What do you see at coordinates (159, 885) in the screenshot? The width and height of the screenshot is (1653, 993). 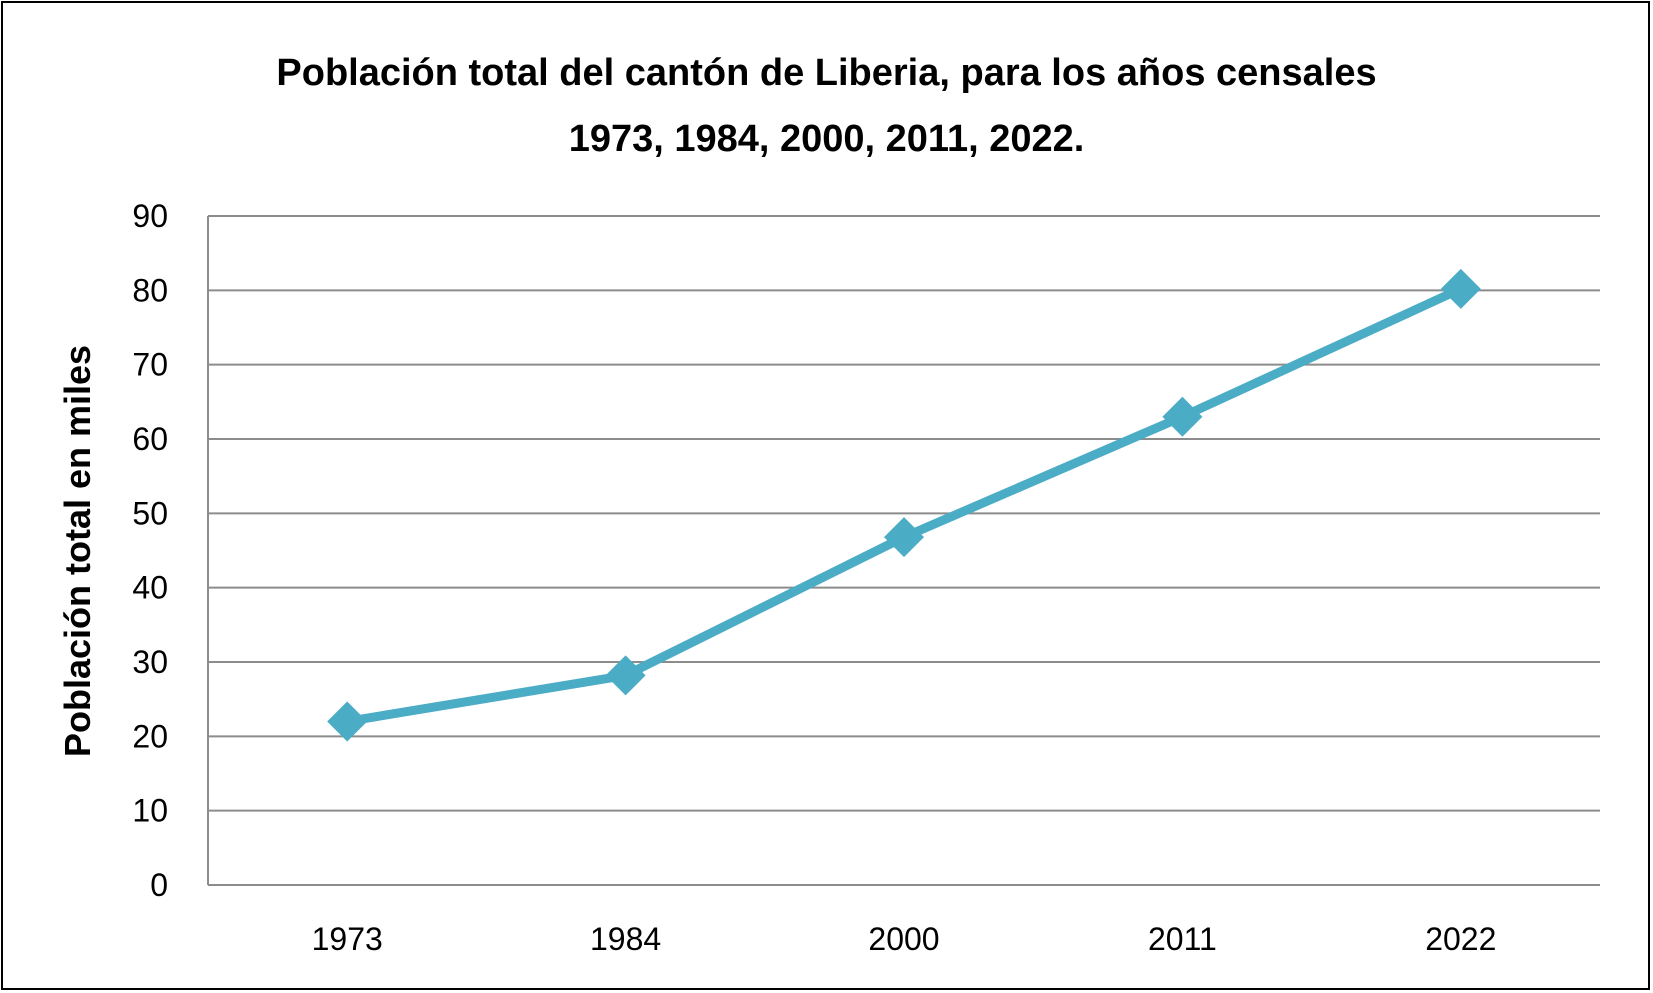 I see `y-tick-label-0: 0` at bounding box center [159, 885].